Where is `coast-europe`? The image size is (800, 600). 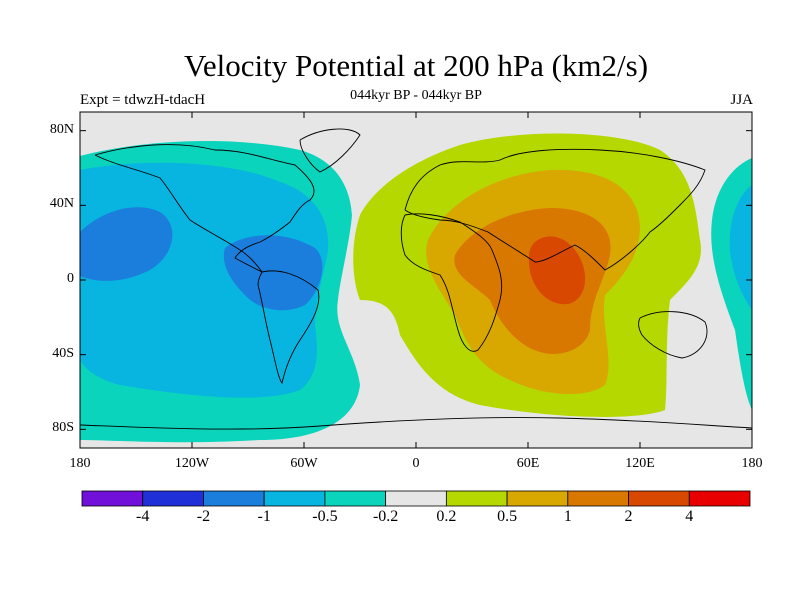 coast-europe is located at coordinates (555, 209).